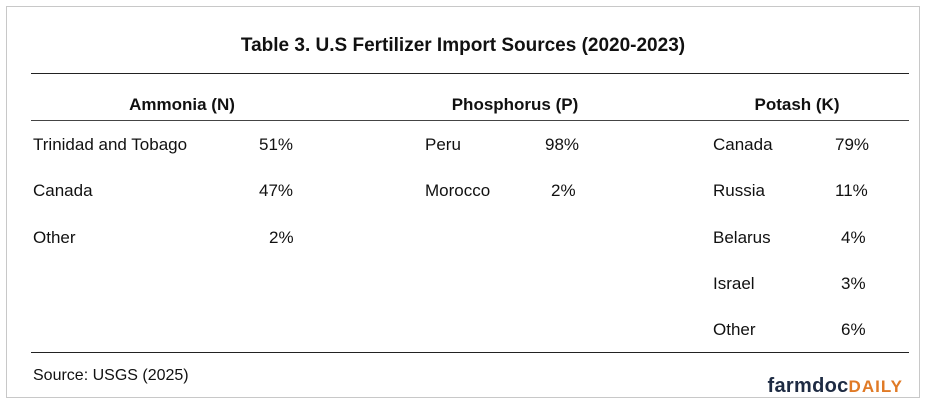 This screenshot has height=406, width=928. Describe the element at coordinates (739, 190) in the screenshot. I see `potash-country-2: Russia` at that location.